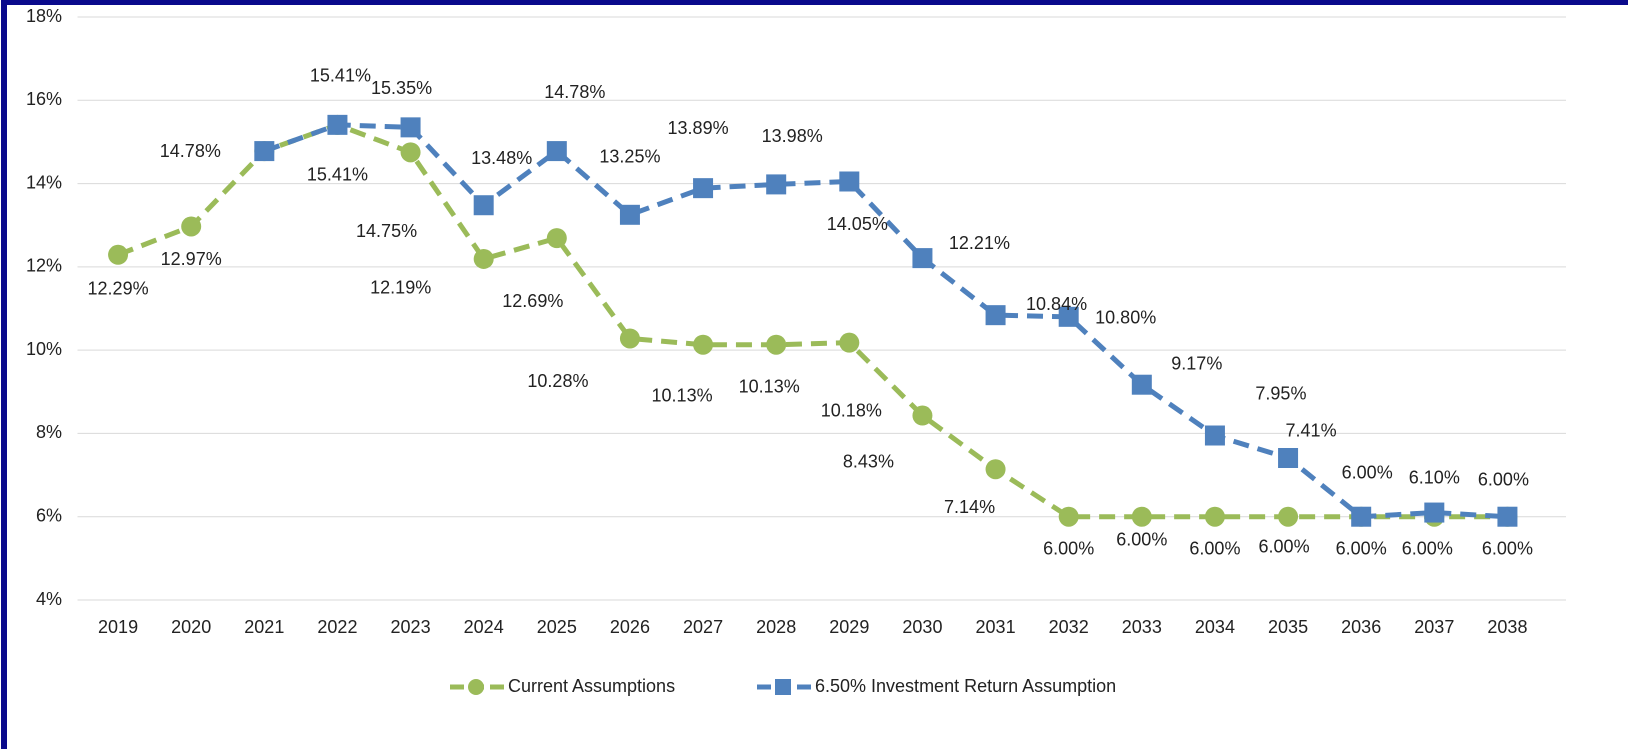  Describe the element at coordinates (49, 515) in the screenshot. I see `y-tick-label: 6%` at that location.